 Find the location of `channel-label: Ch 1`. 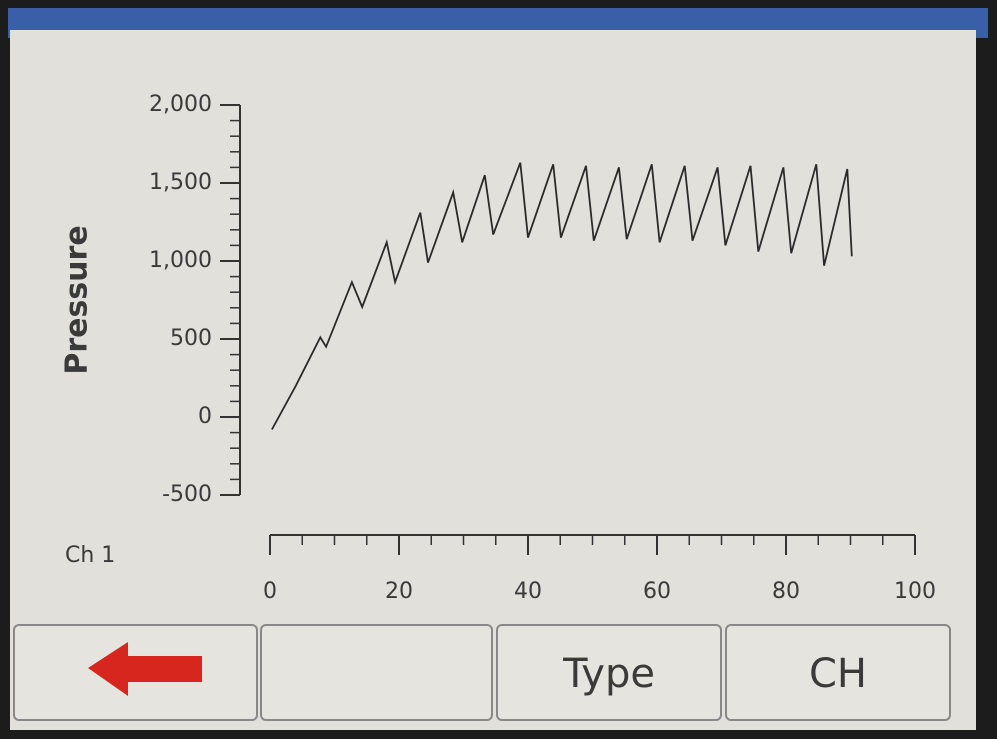

channel-label: Ch 1 is located at coordinates (90, 555).